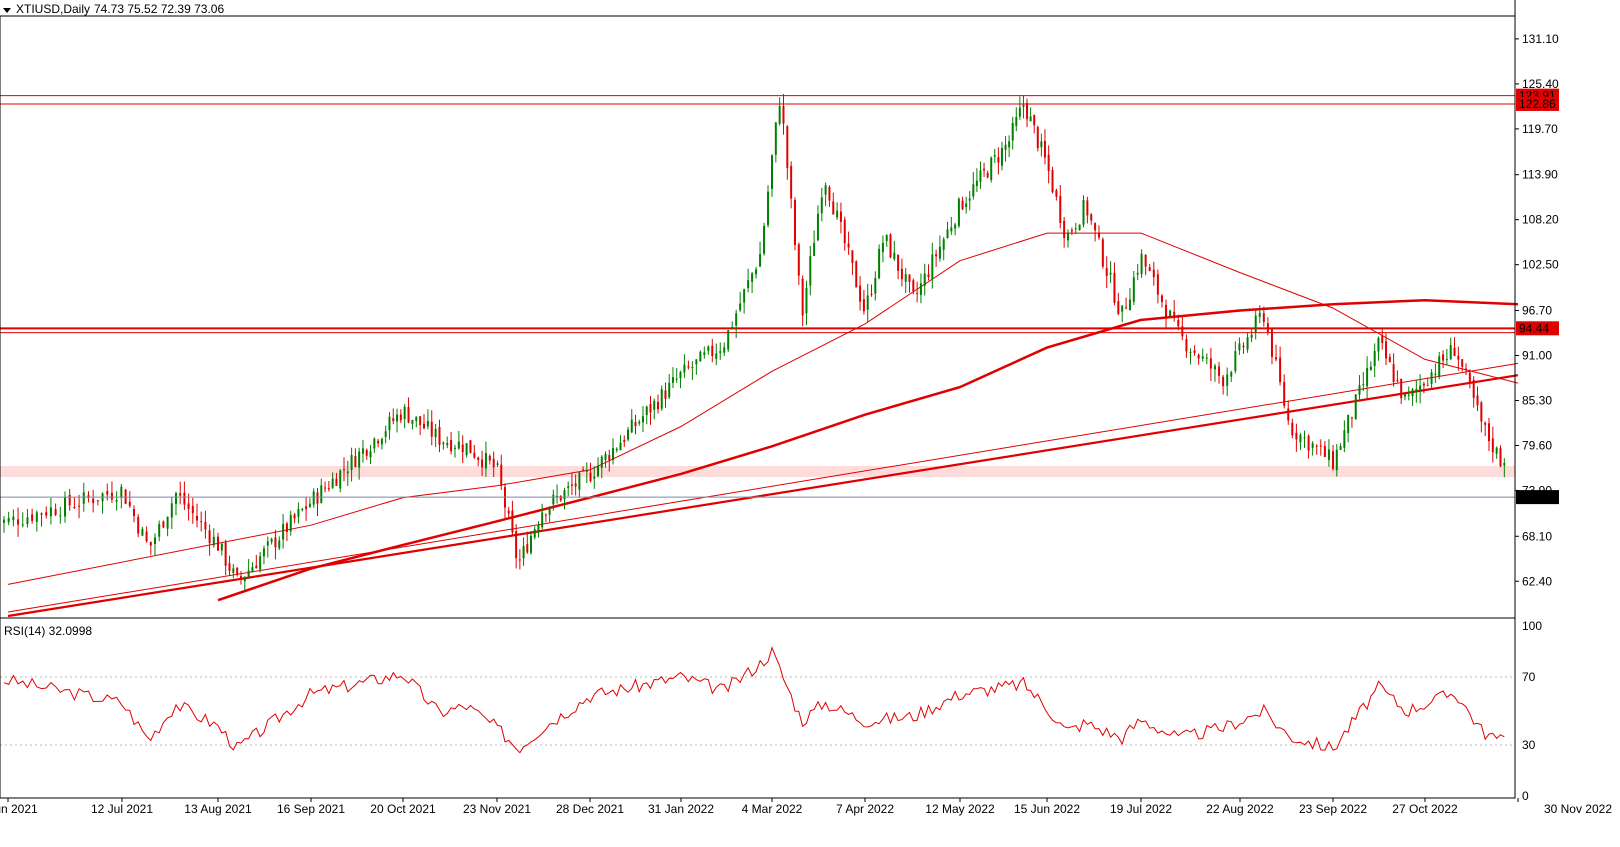  What do you see at coordinates (1141, 809) in the screenshot?
I see `time-tick-label: 19 Jul 2022` at bounding box center [1141, 809].